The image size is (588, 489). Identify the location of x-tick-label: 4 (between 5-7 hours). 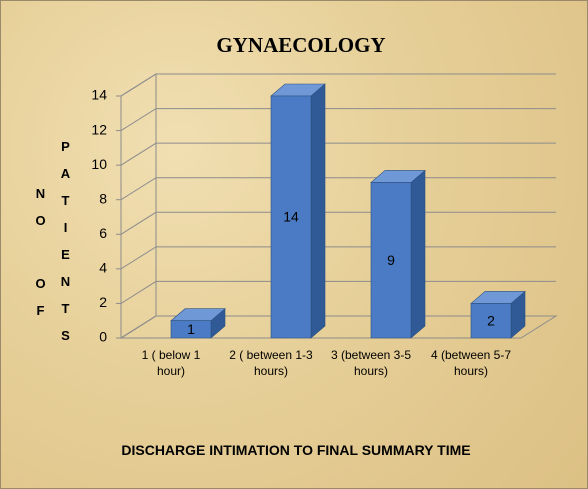
(471, 363).